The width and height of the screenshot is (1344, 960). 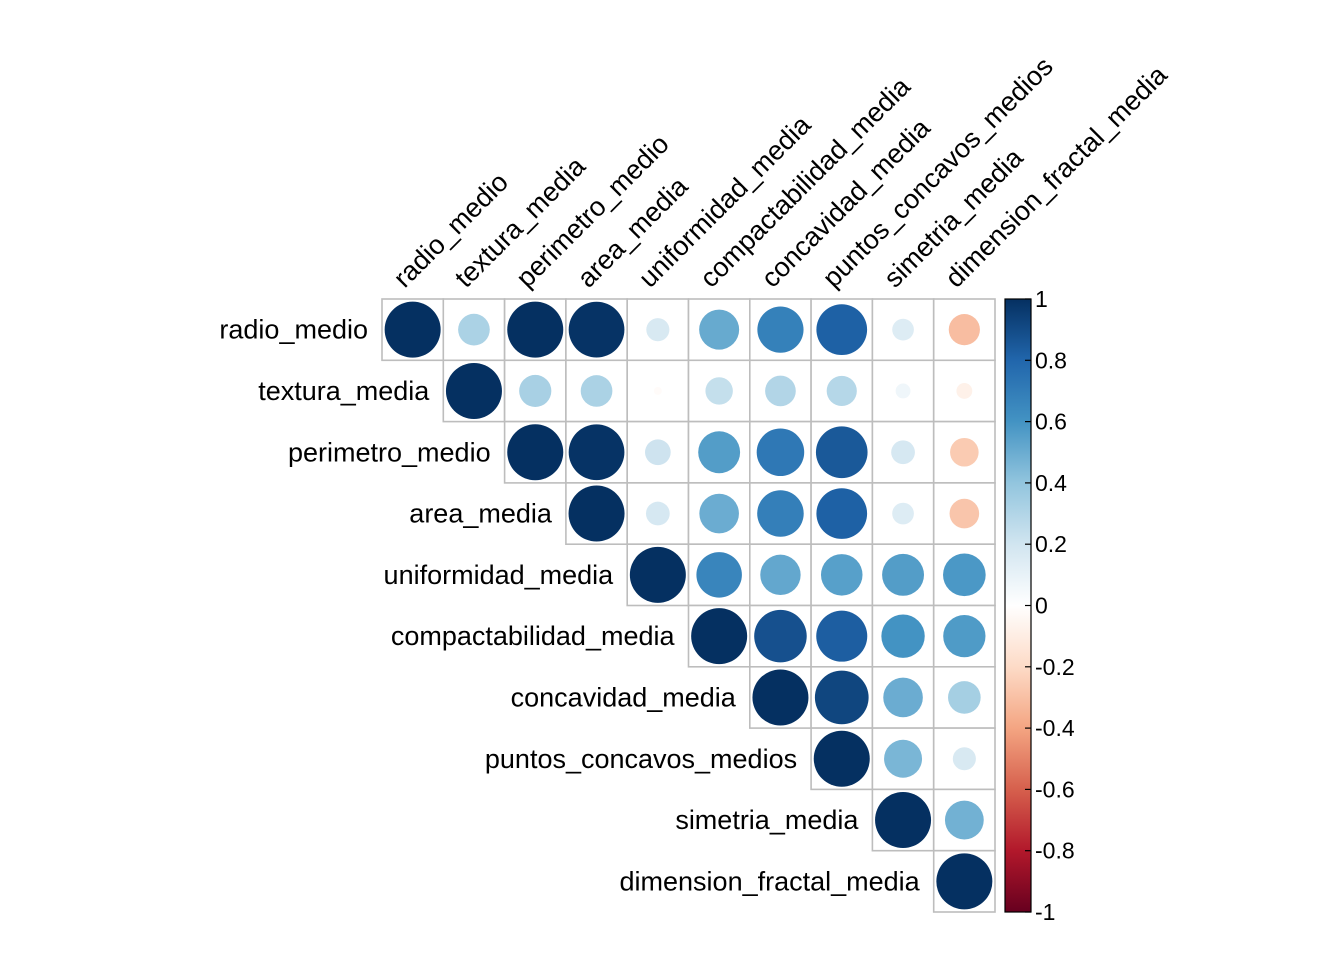 I want to click on row-label: dimension_fractal_media, so click(x=770, y=881).